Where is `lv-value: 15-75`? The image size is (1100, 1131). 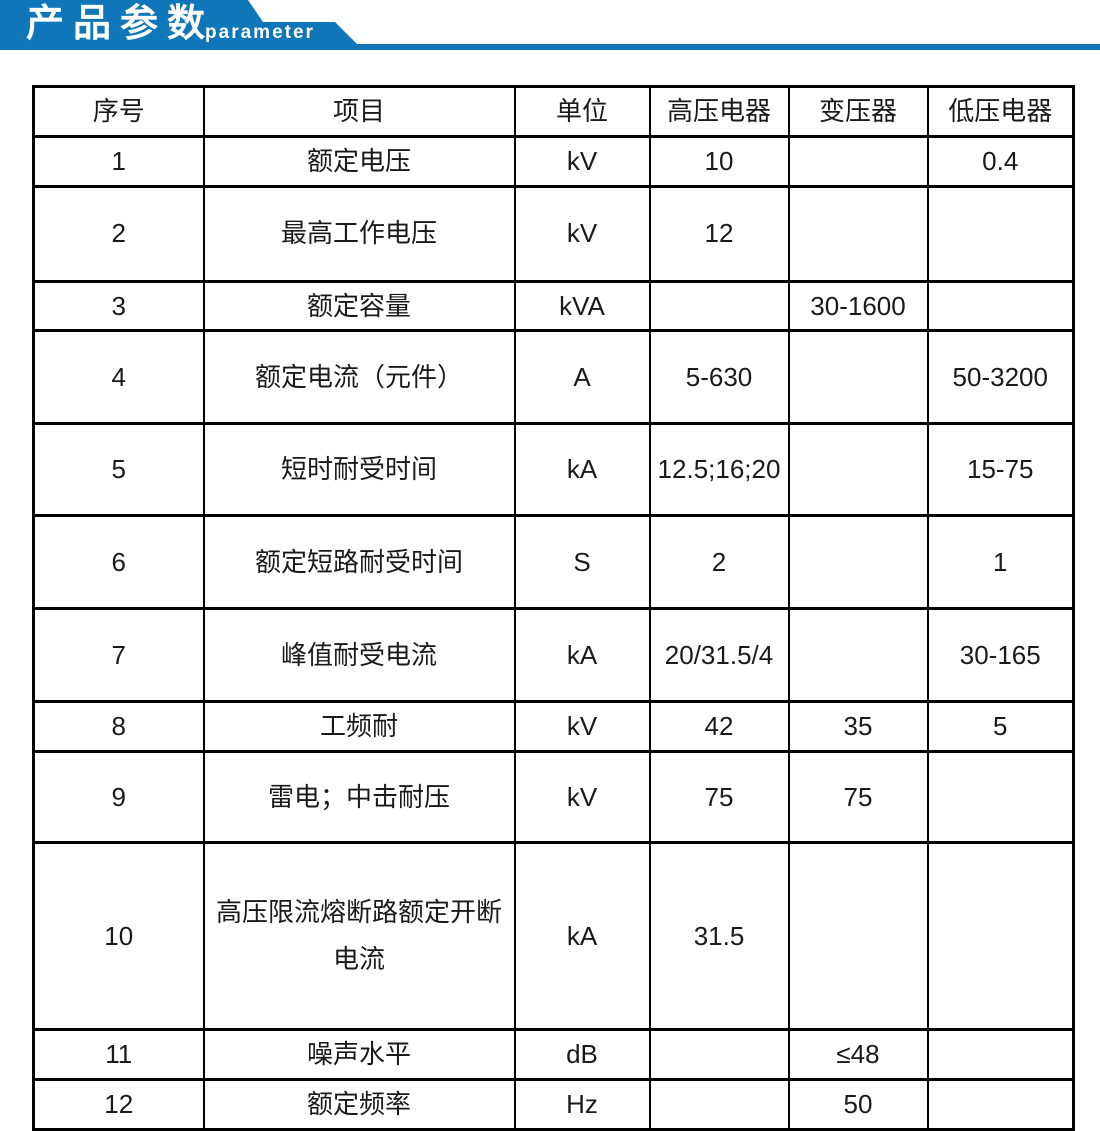 lv-value: 15-75 is located at coordinates (1000, 470).